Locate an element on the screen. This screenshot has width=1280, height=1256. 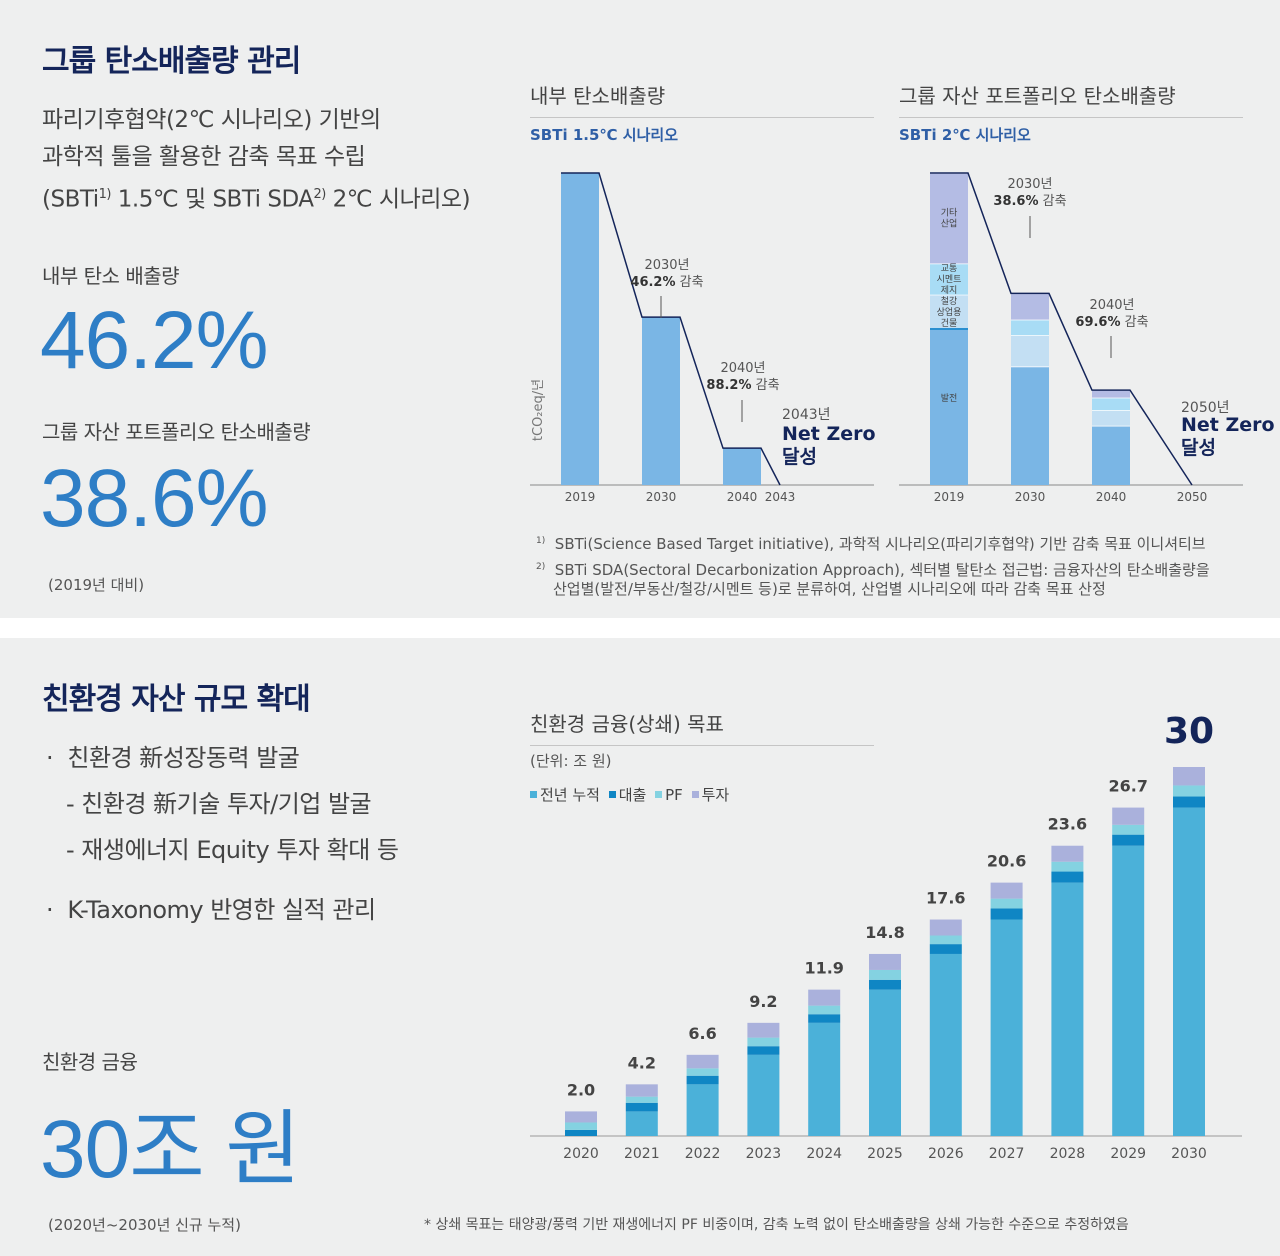
chart1-annotation-2030: 2030년 46.2% 감축 is located at coordinates (667, 274).